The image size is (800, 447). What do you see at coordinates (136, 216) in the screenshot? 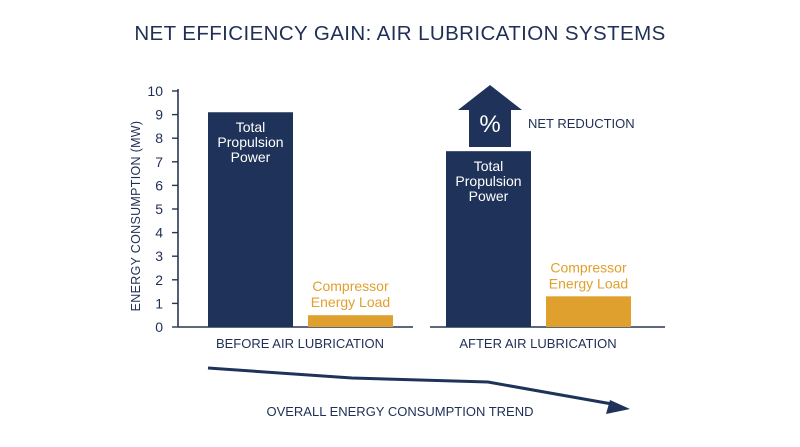
I see `y-axis-title: ENERGY CONSUMPTION (MW)` at bounding box center [136, 216].